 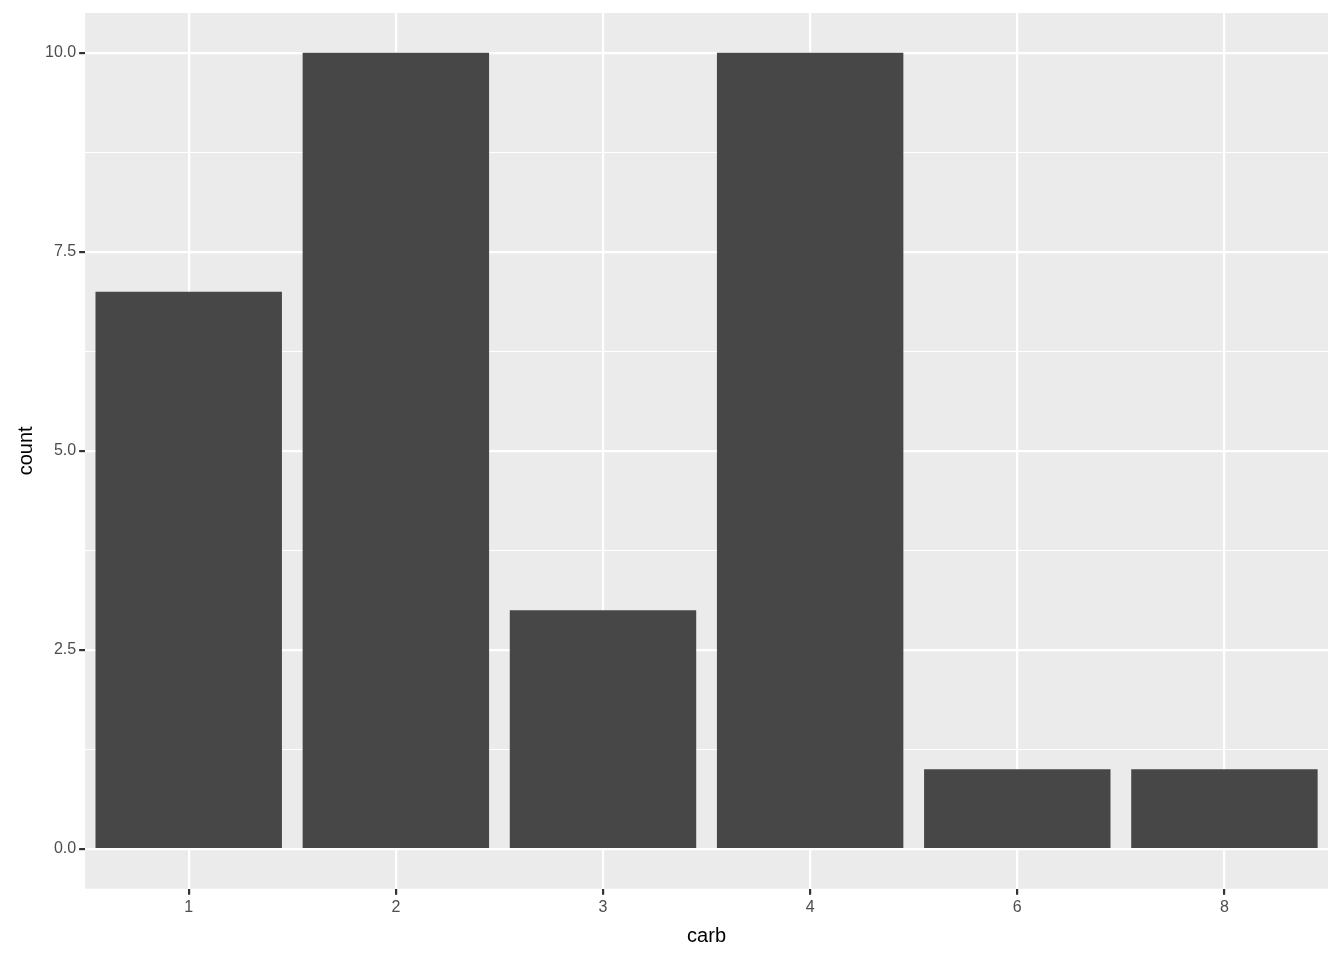 I want to click on x-tick-label: 8, so click(x=1224, y=906).